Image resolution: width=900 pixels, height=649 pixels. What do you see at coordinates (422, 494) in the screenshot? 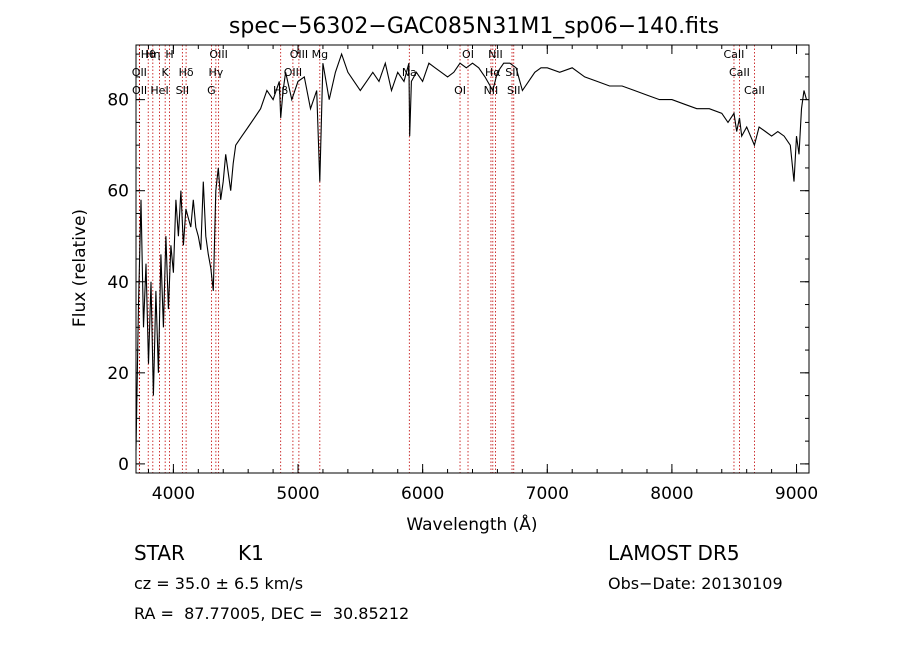
I see `x-tick-label: 6000` at bounding box center [422, 494].